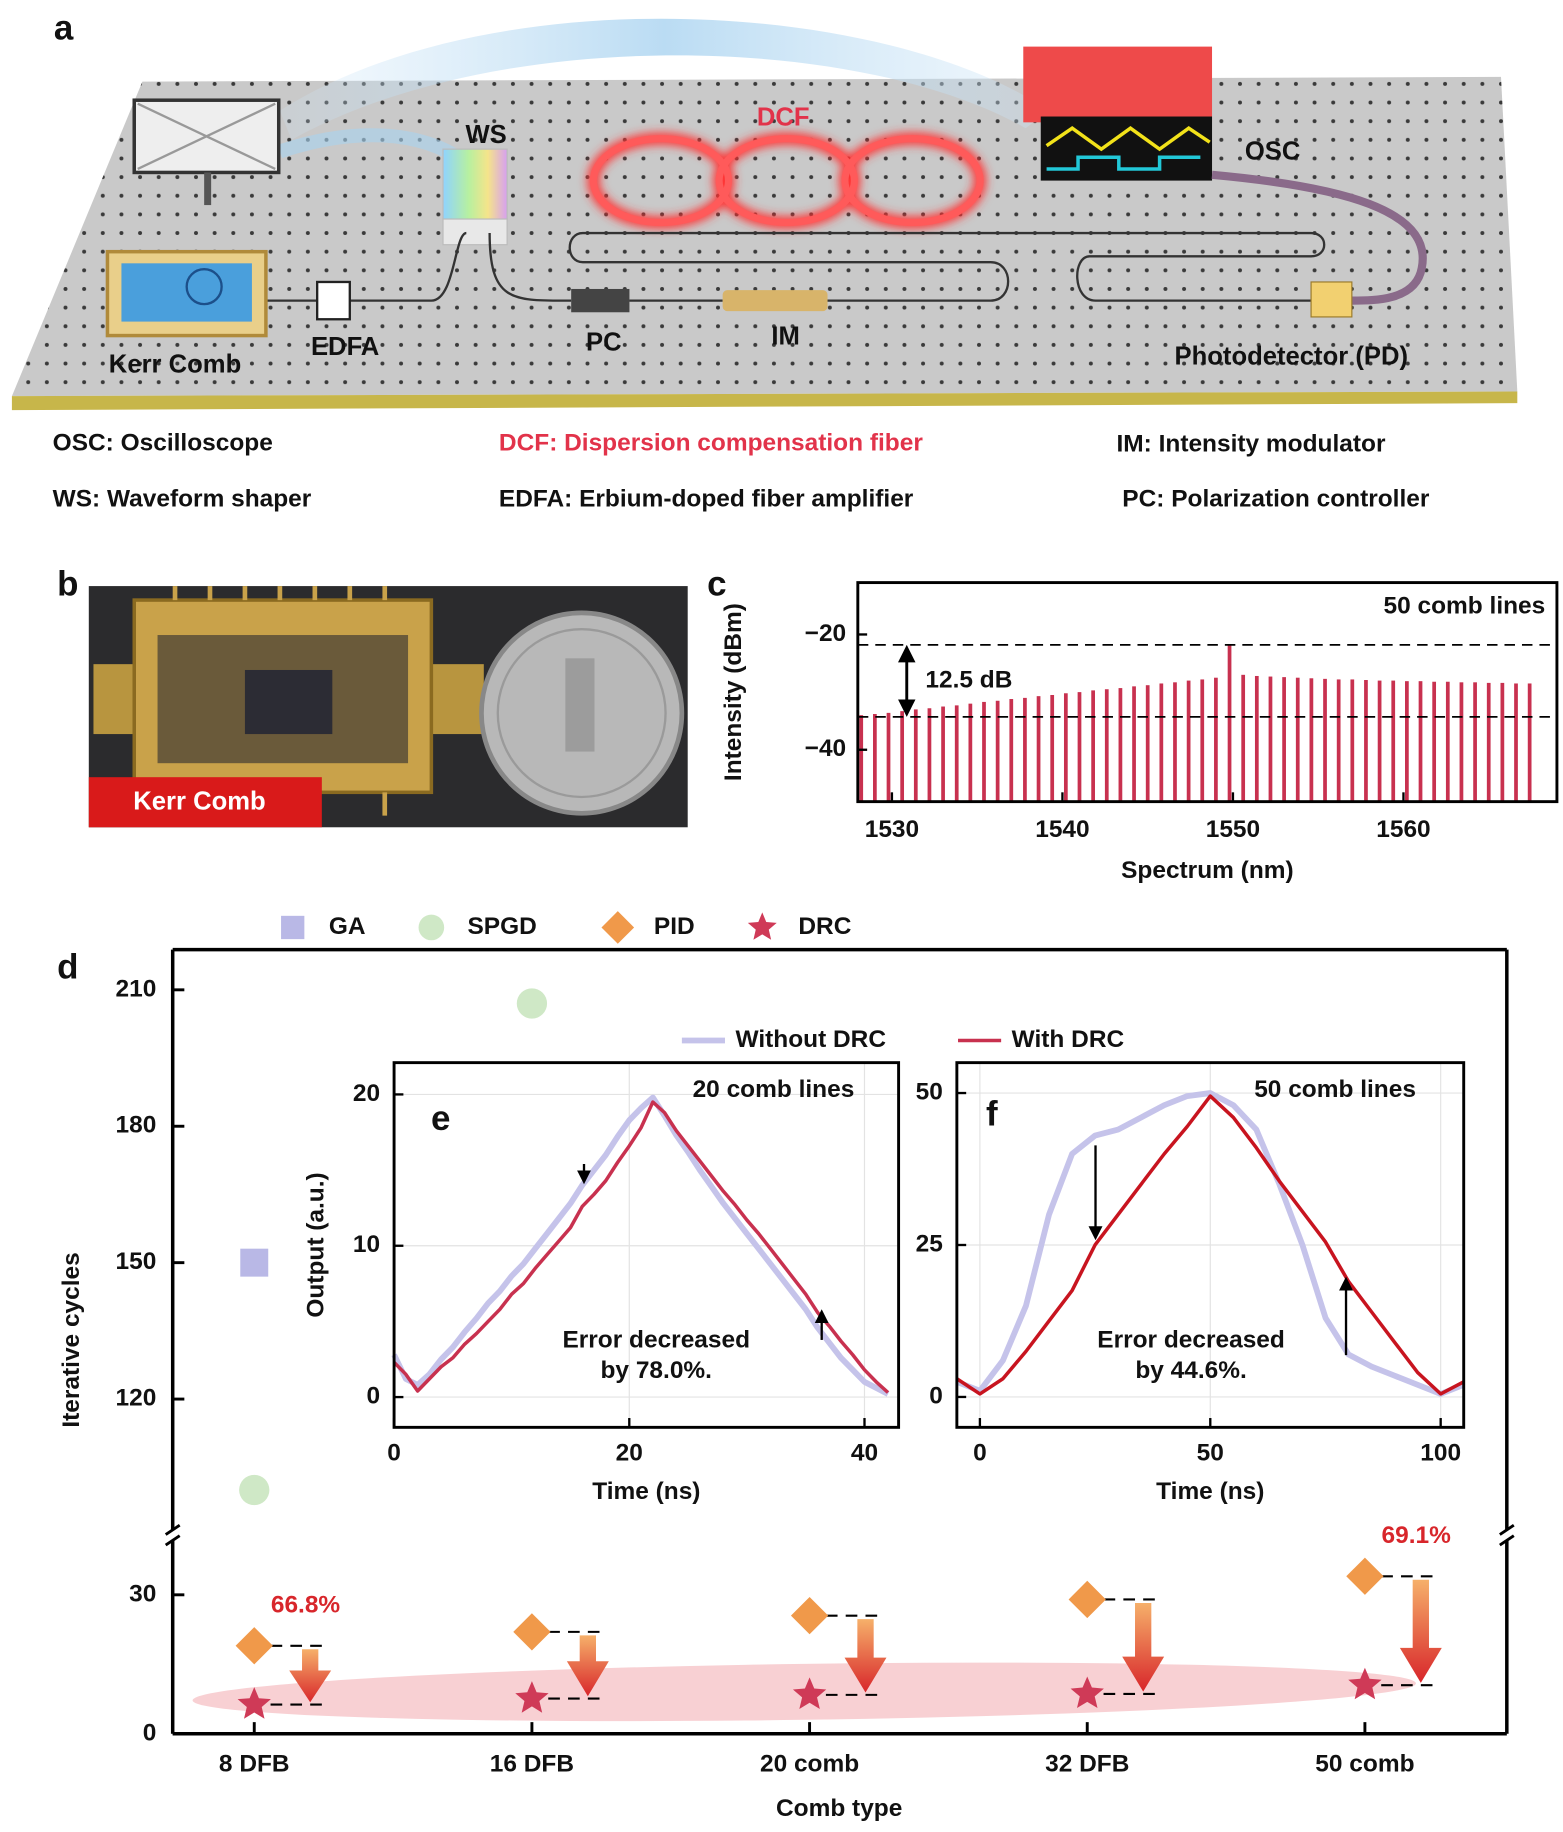 Image resolution: width=1563 pixels, height=1832 pixels. What do you see at coordinates (366, 1244) in the screenshot?
I see `y-tick-label: 10` at bounding box center [366, 1244].